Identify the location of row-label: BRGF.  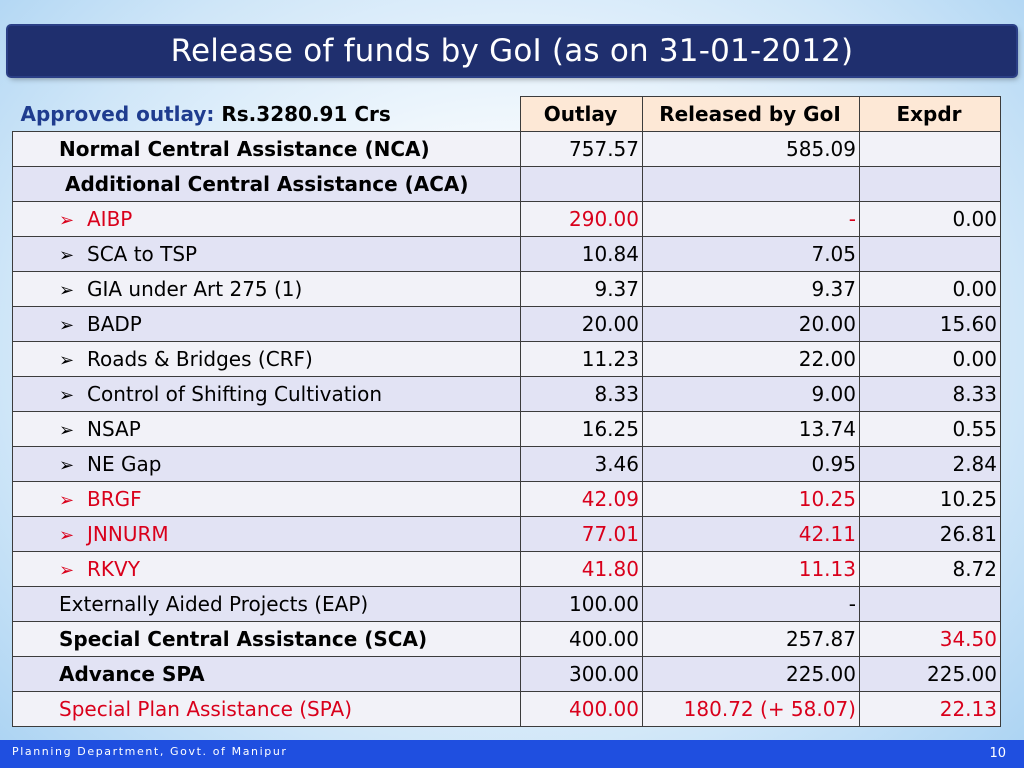
(114, 499).